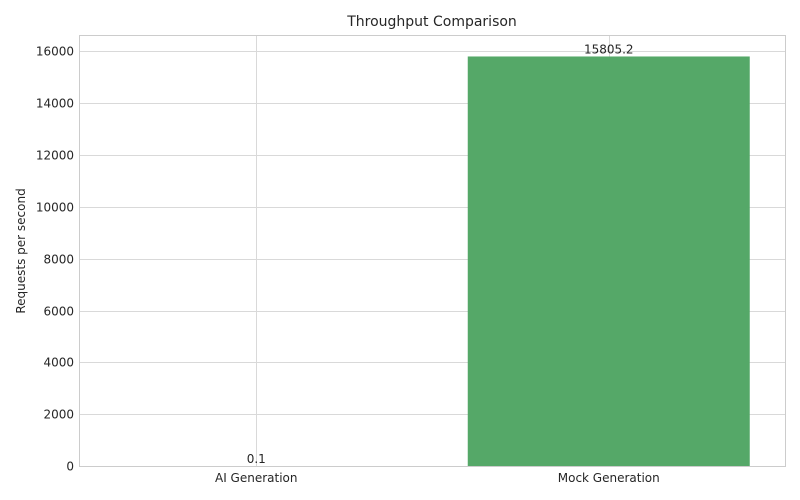  Describe the element at coordinates (256, 459) in the screenshot. I see `data-label: 0.1` at that location.